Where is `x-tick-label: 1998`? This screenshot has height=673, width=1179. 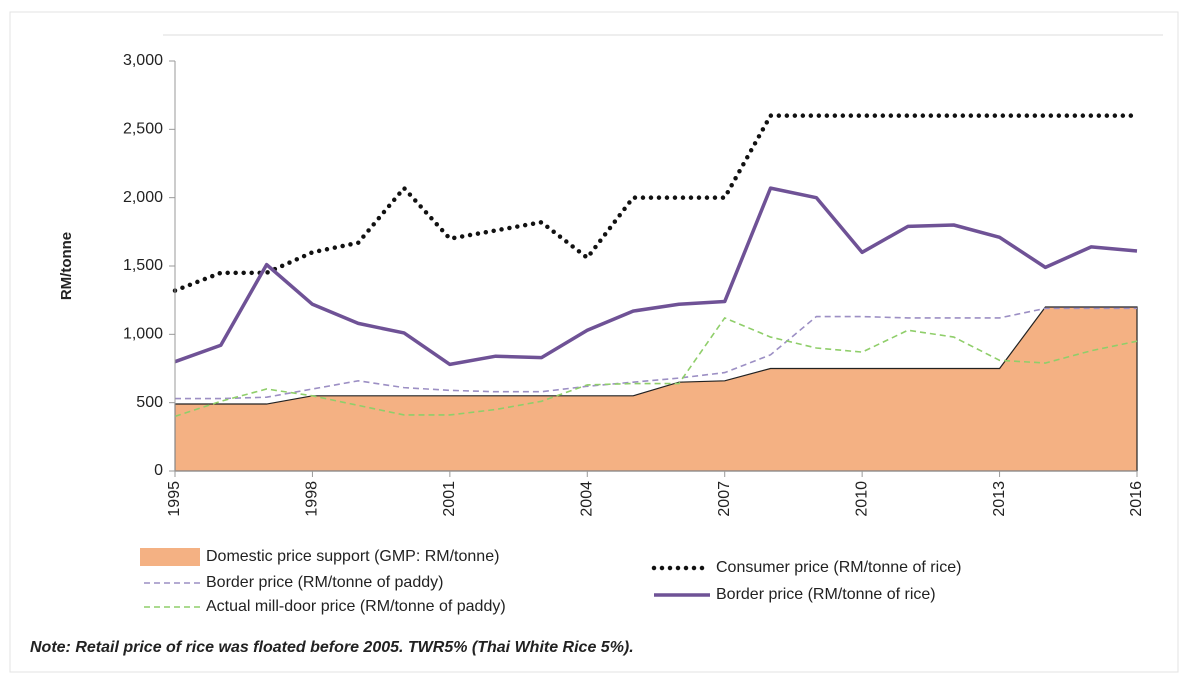 x-tick-label: 1998 is located at coordinates (312, 499).